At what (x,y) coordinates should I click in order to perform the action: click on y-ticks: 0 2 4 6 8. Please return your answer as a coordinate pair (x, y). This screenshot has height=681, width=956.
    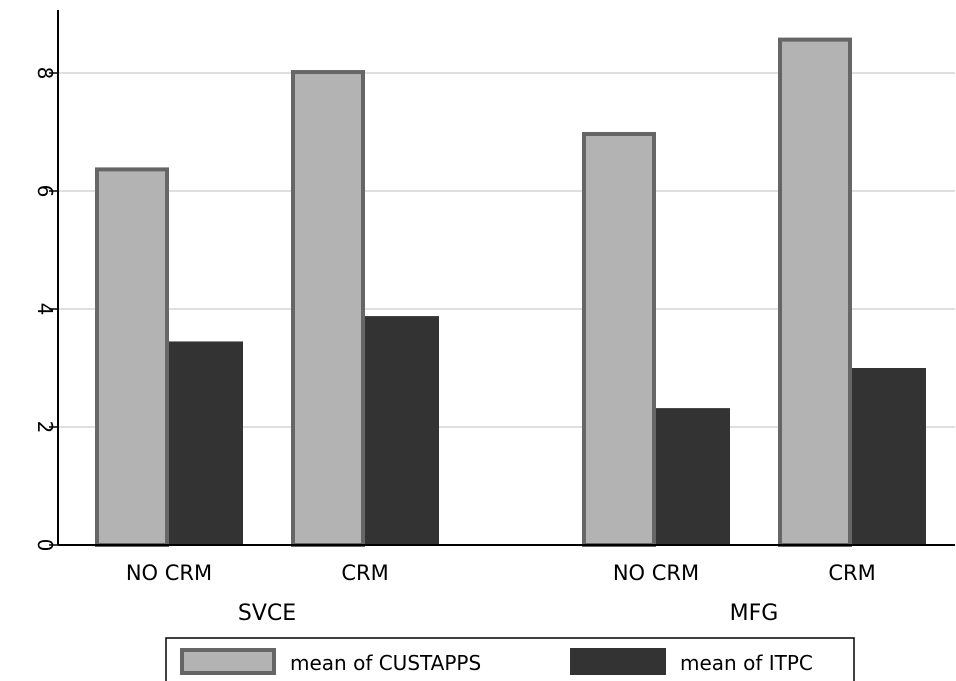
    Looking at the image, I should click on (45, 309).